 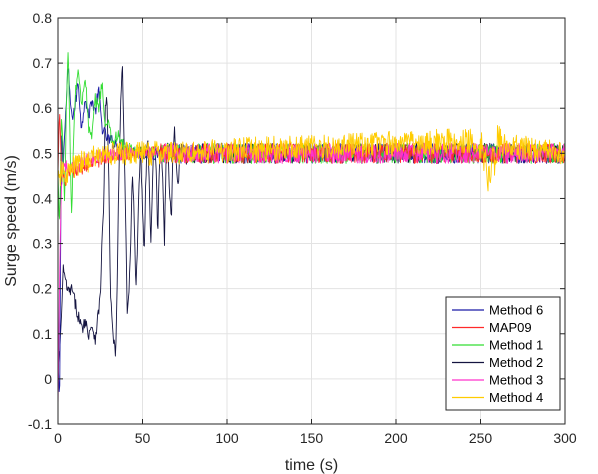 What do you see at coordinates (43, 18) in the screenshot?
I see `y-tick-label: 0.8` at bounding box center [43, 18].